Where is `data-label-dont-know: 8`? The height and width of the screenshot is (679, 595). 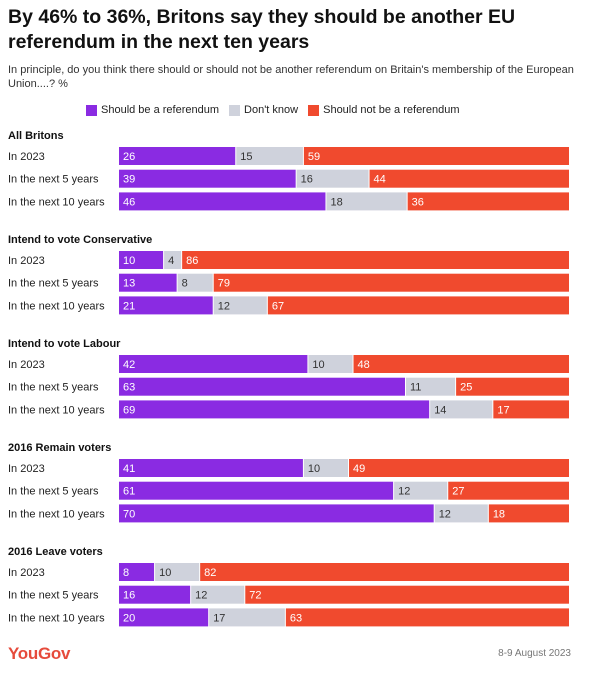 data-label-dont-know: 8 is located at coordinates (185, 284).